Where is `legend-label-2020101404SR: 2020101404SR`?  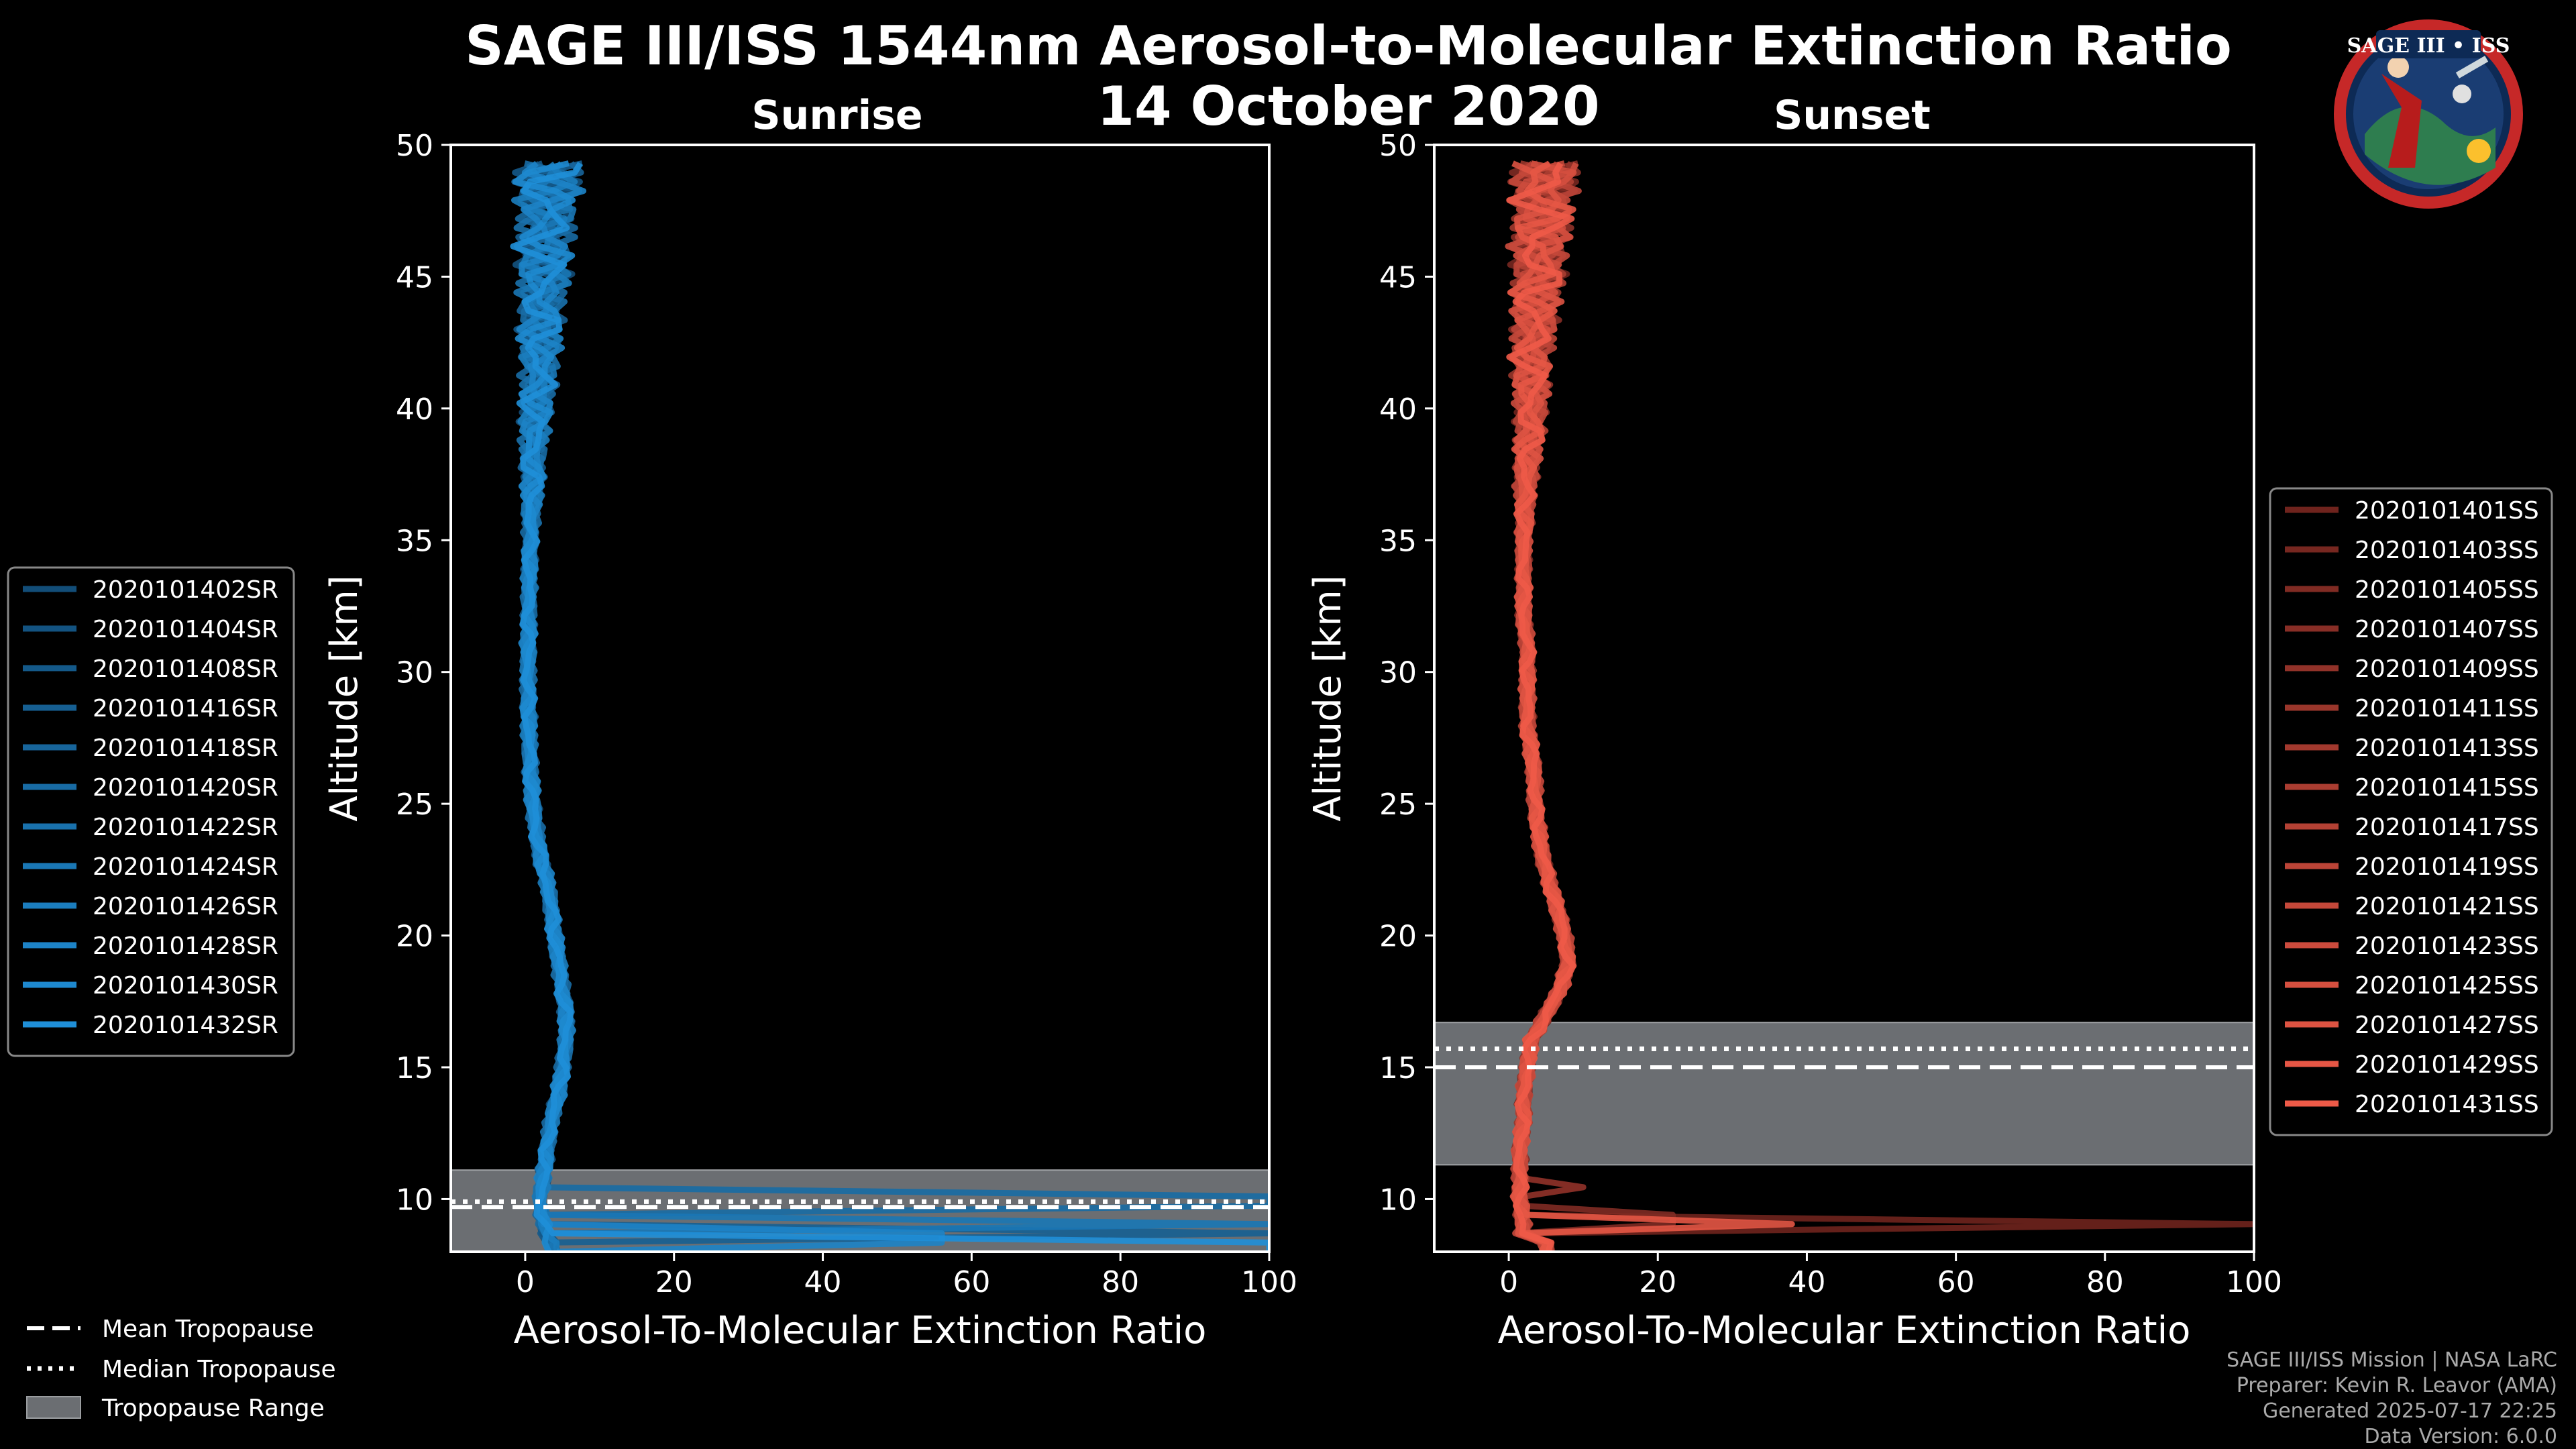
legend-label-2020101404SR: 2020101404SR is located at coordinates (185, 629).